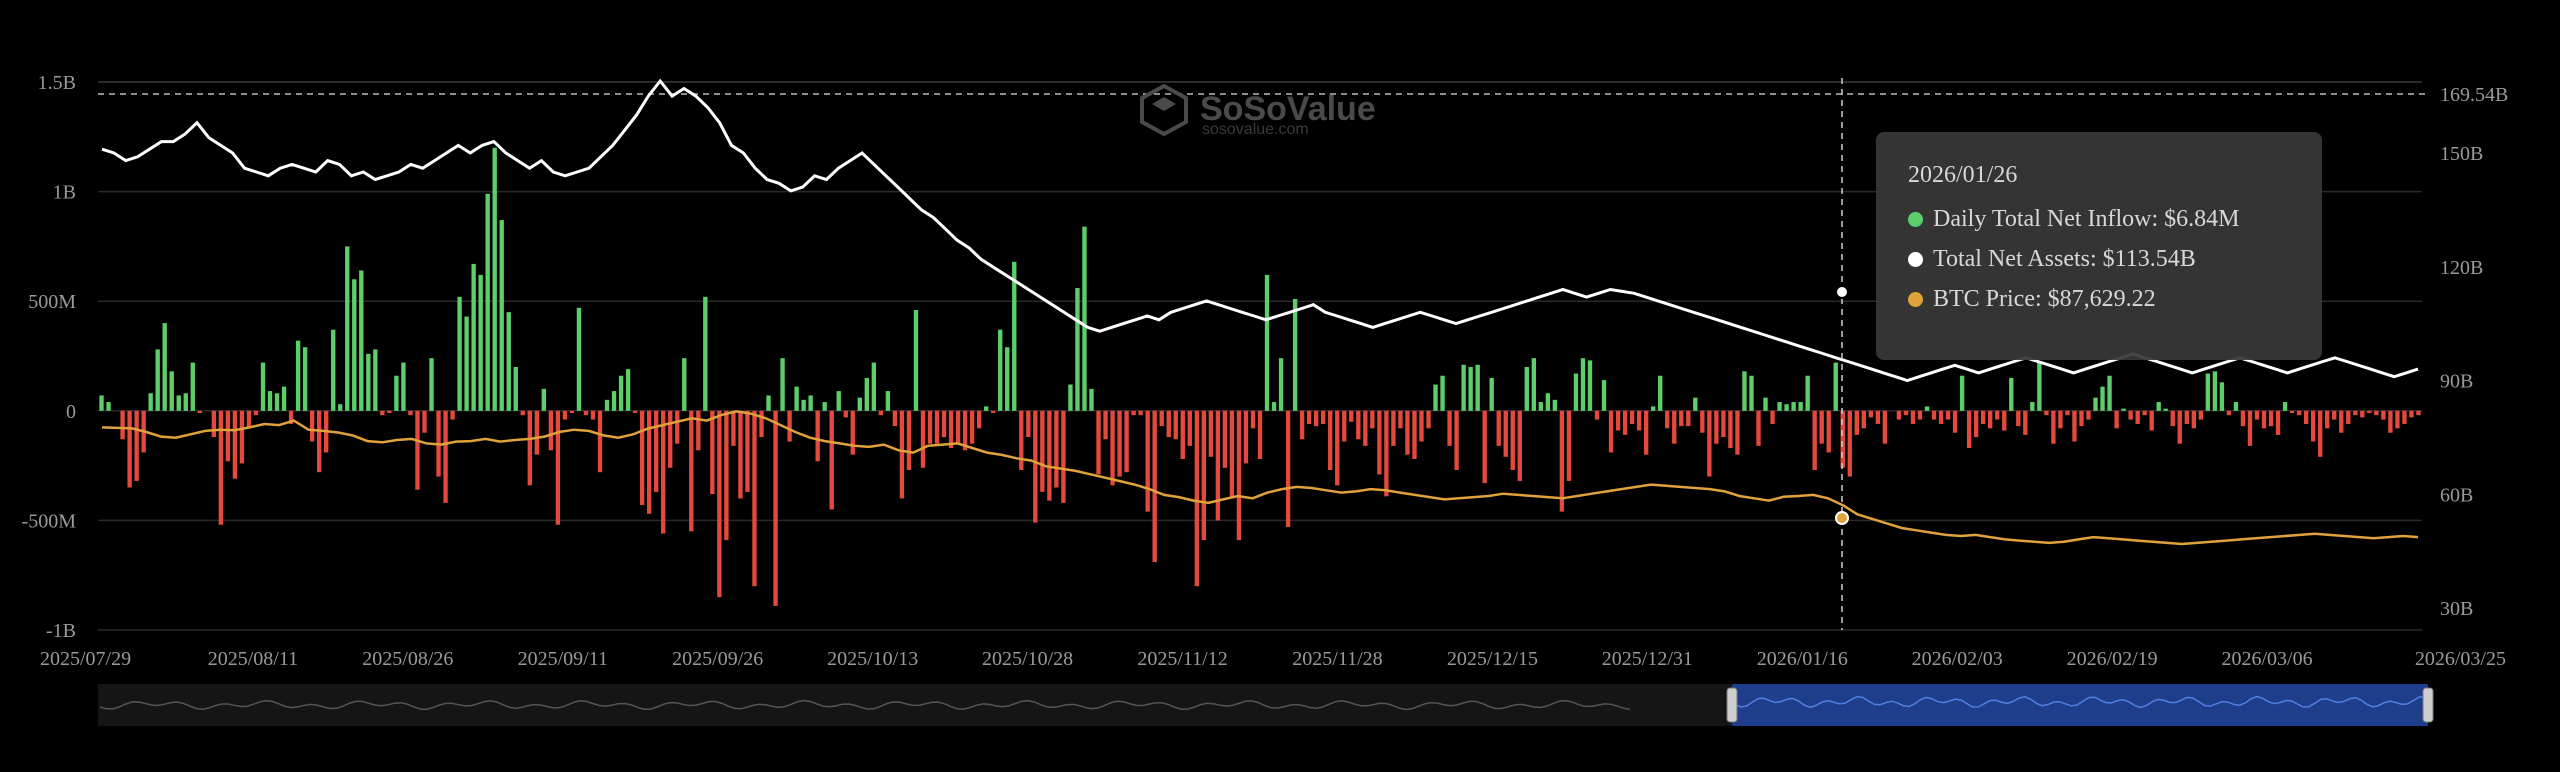 The width and height of the screenshot is (2560, 772). What do you see at coordinates (1182, 659) in the screenshot?
I see `x-tick-label: 2025/11/12` at bounding box center [1182, 659].